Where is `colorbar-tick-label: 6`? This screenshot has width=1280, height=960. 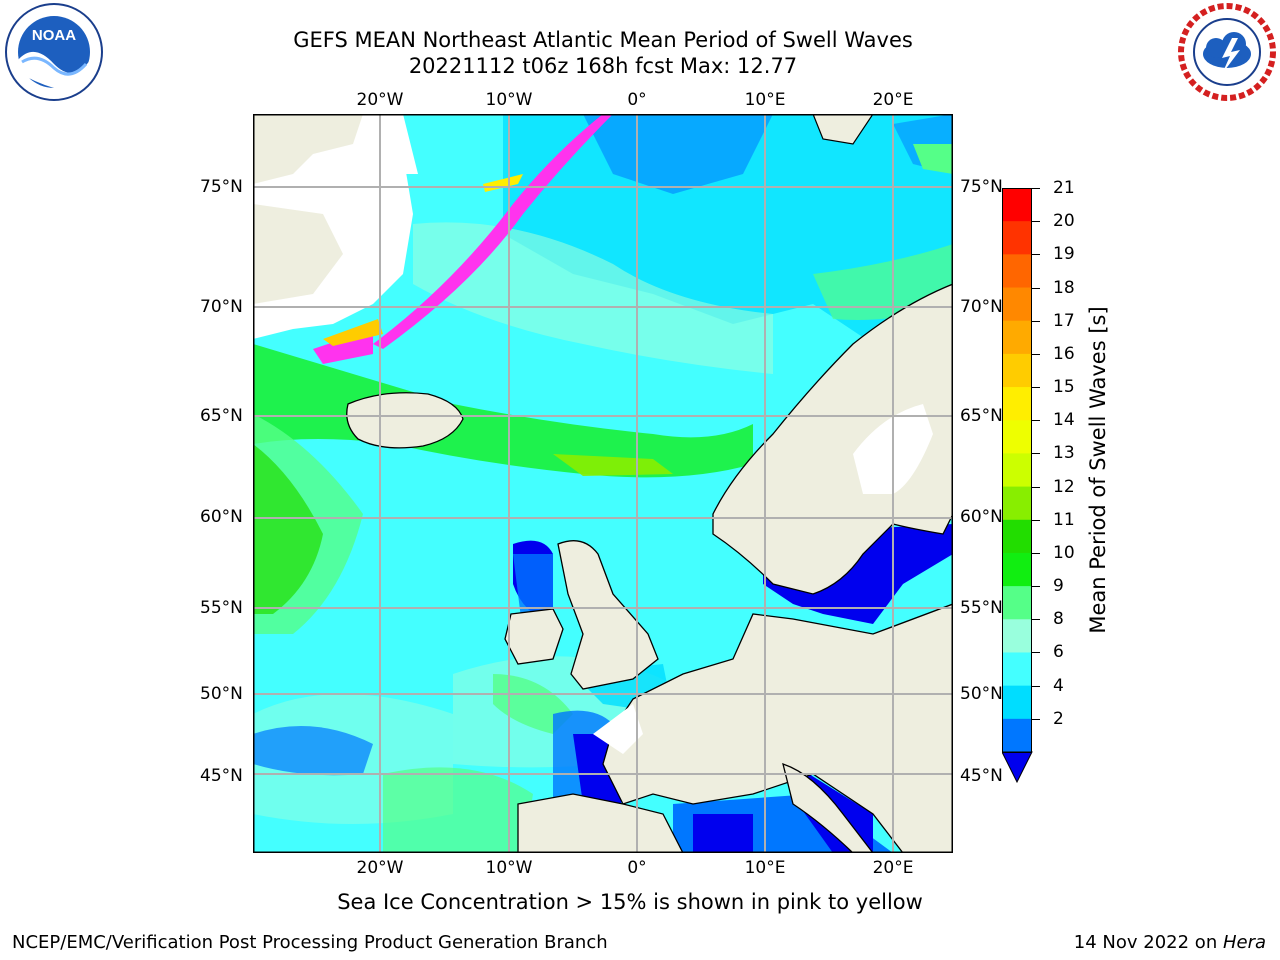
colorbar-tick-label: 6 is located at coordinates (1058, 652).